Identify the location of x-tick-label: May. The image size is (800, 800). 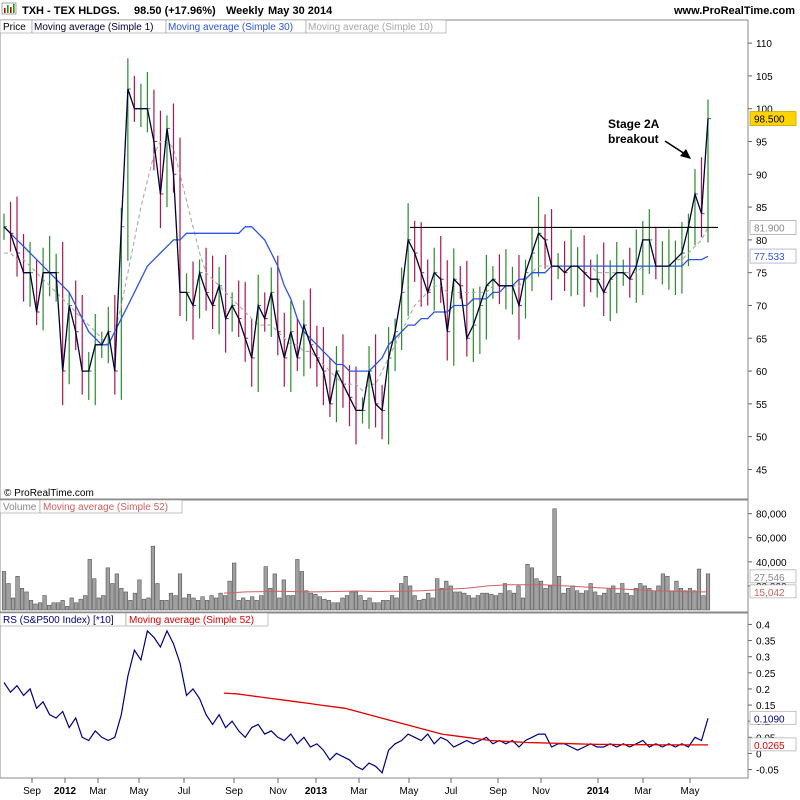
(409, 791).